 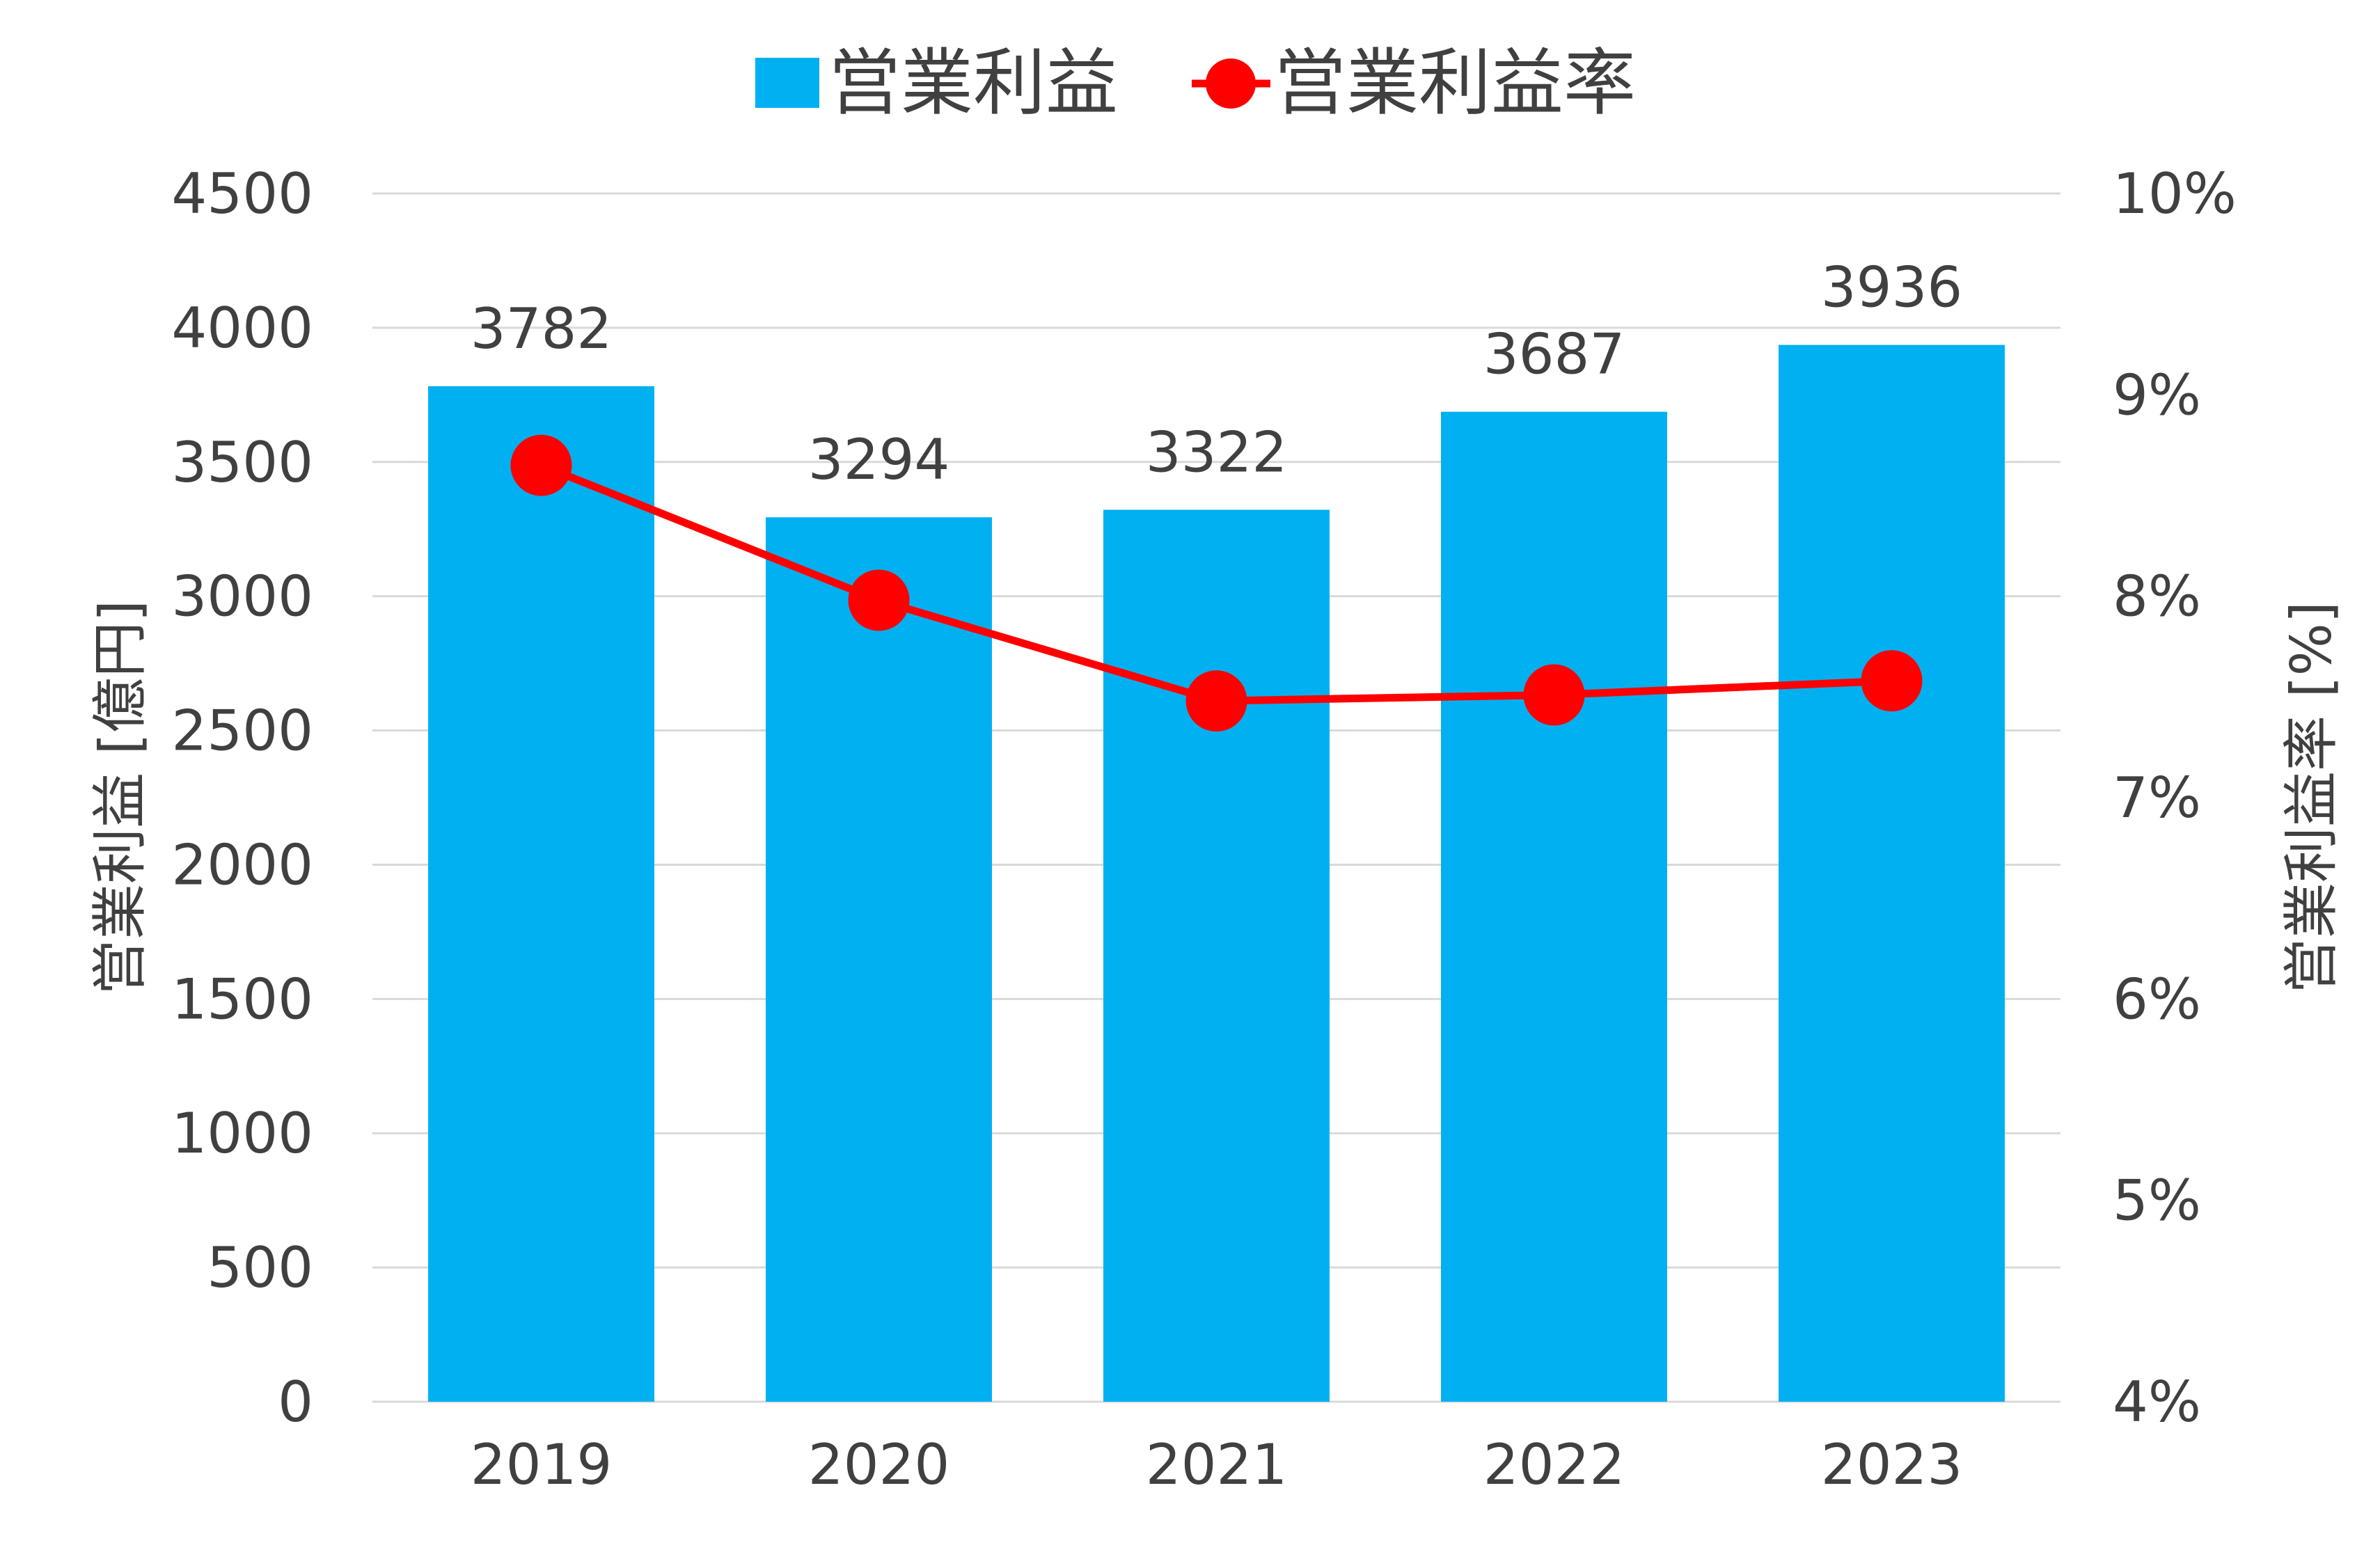 What do you see at coordinates (879, 459) in the screenshot?
I see `bar-data-label: 3294` at bounding box center [879, 459].